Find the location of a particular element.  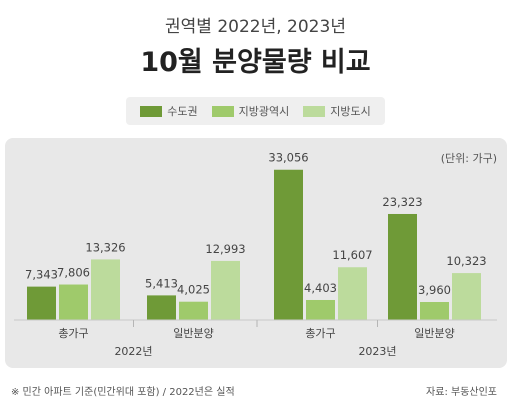

data-label: 33,056 is located at coordinates (288, 158).